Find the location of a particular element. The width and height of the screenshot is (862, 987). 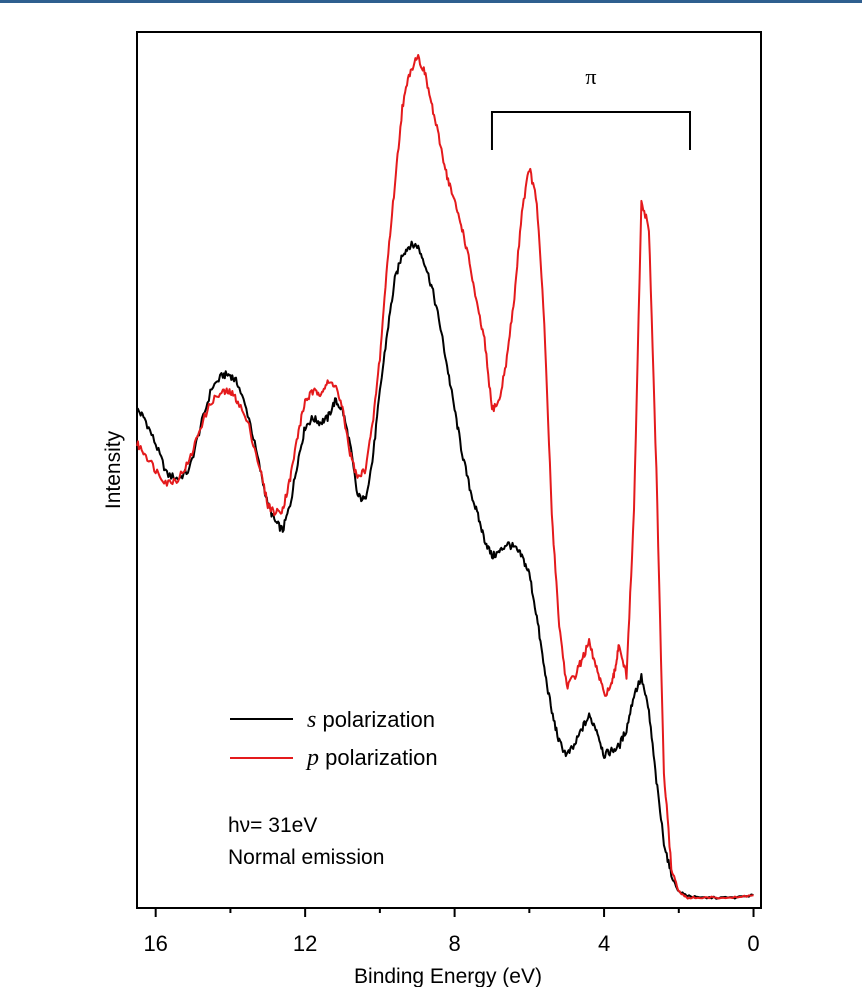

x-tick-label: 12 is located at coordinates (305, 943).